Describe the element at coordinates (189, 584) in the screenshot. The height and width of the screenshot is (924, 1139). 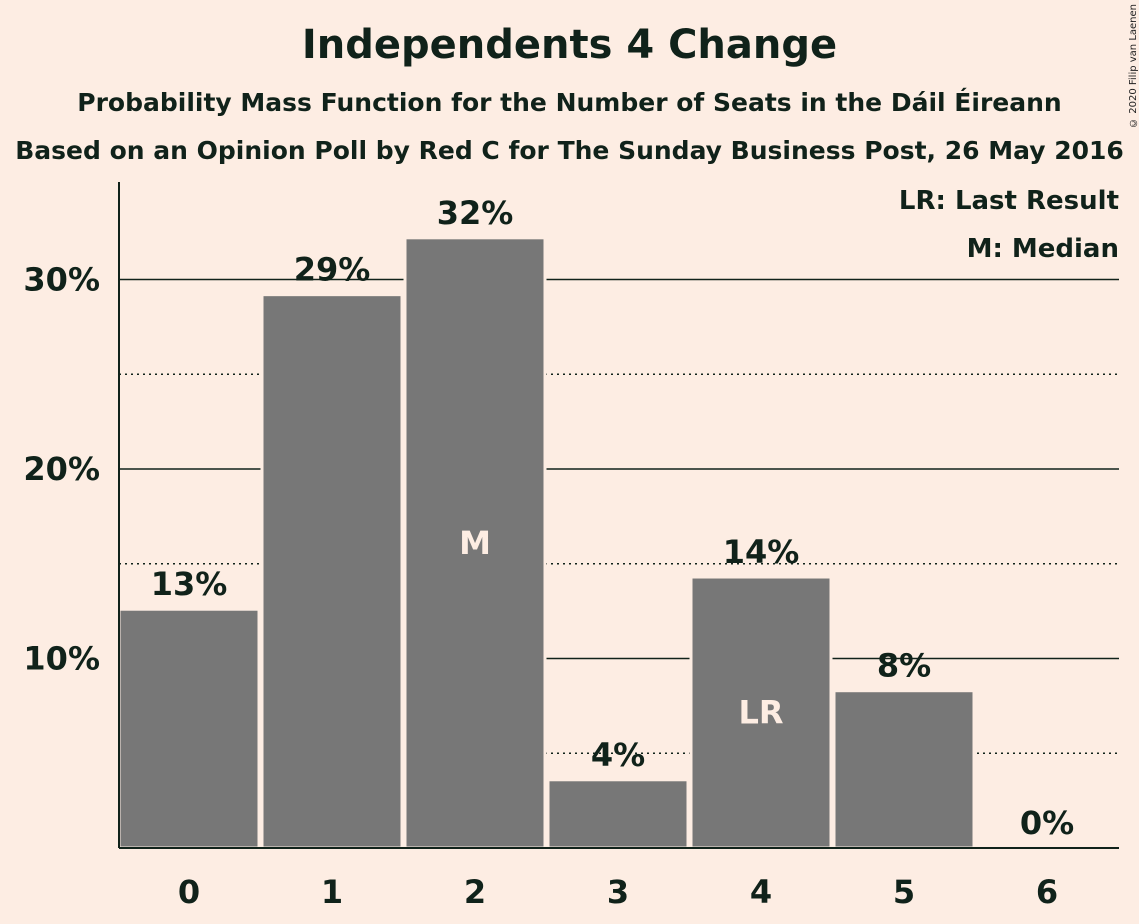
I see `data-label: 13%` at that location.